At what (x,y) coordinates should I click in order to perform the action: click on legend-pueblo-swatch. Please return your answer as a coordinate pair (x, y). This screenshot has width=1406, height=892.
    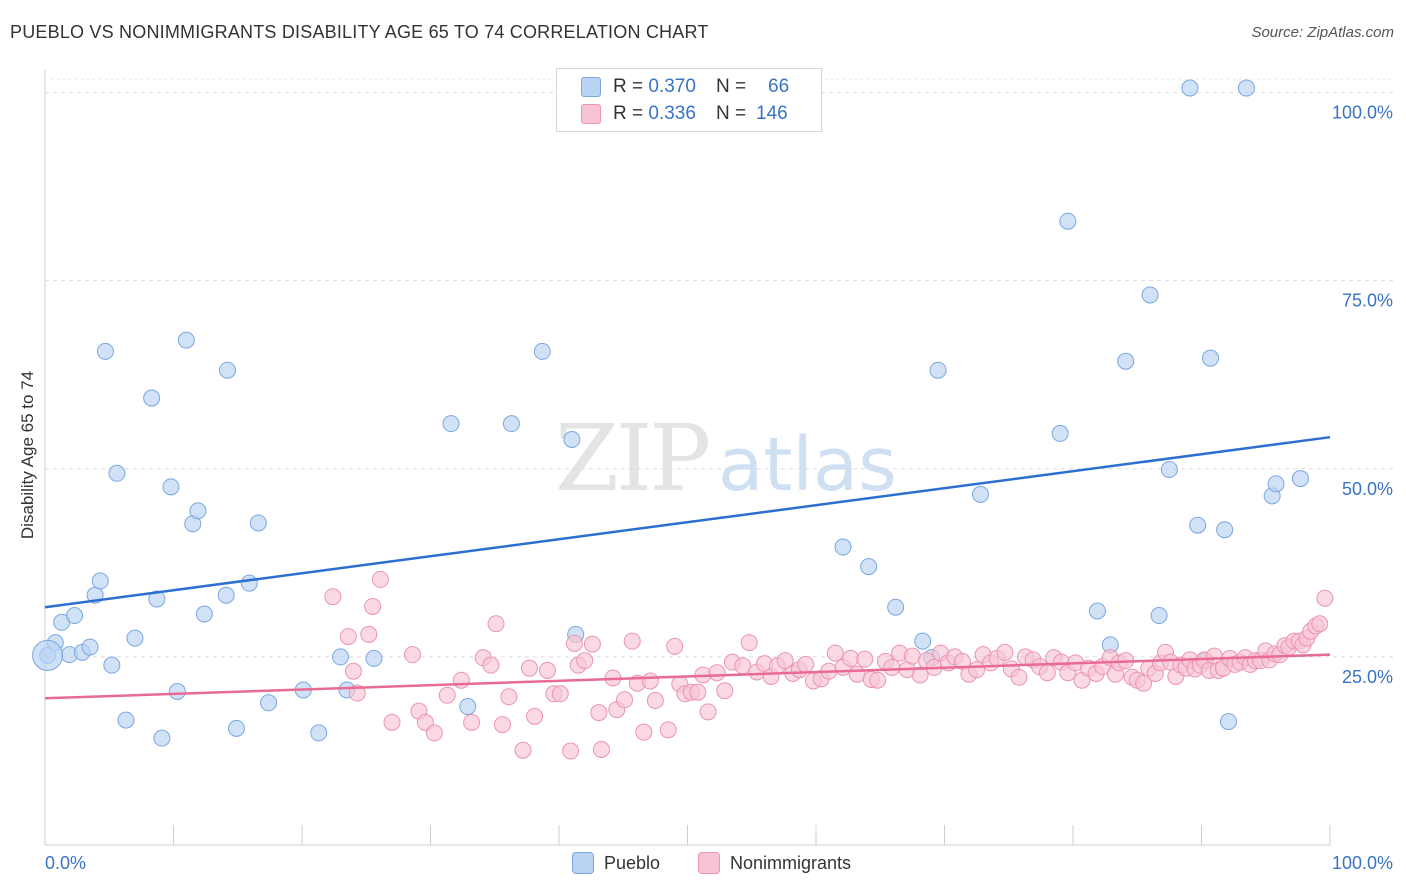
    Looking at the image, I should click on (583, 863).